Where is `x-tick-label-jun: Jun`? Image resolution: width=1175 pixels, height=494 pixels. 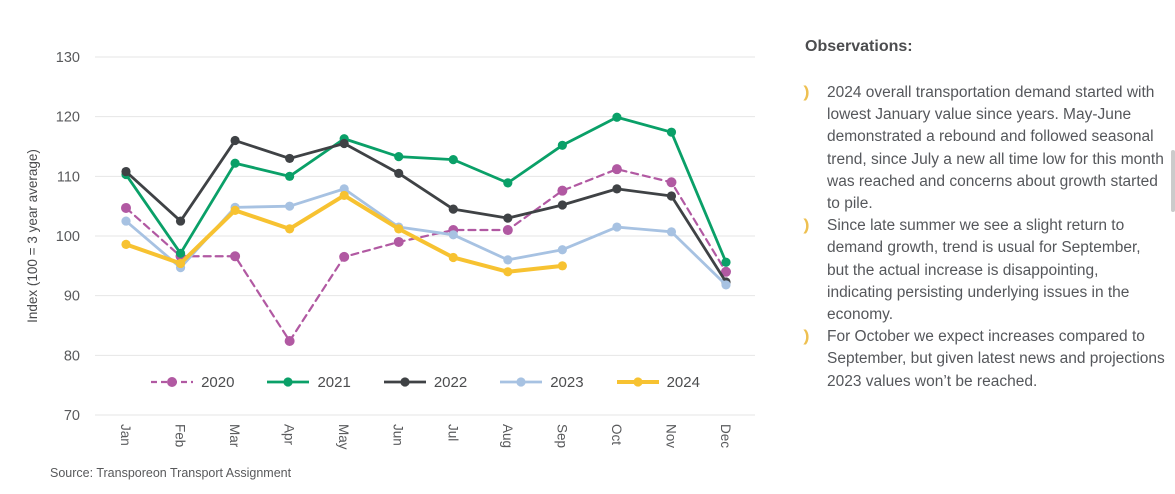 x-tick-label-jun: Jun is located at coordinates (398, 435).